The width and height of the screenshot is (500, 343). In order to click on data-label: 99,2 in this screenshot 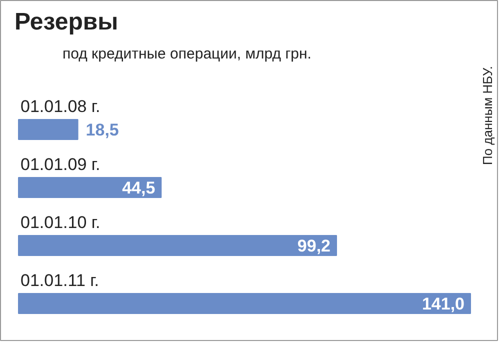, I will do `click(314, 246)`.